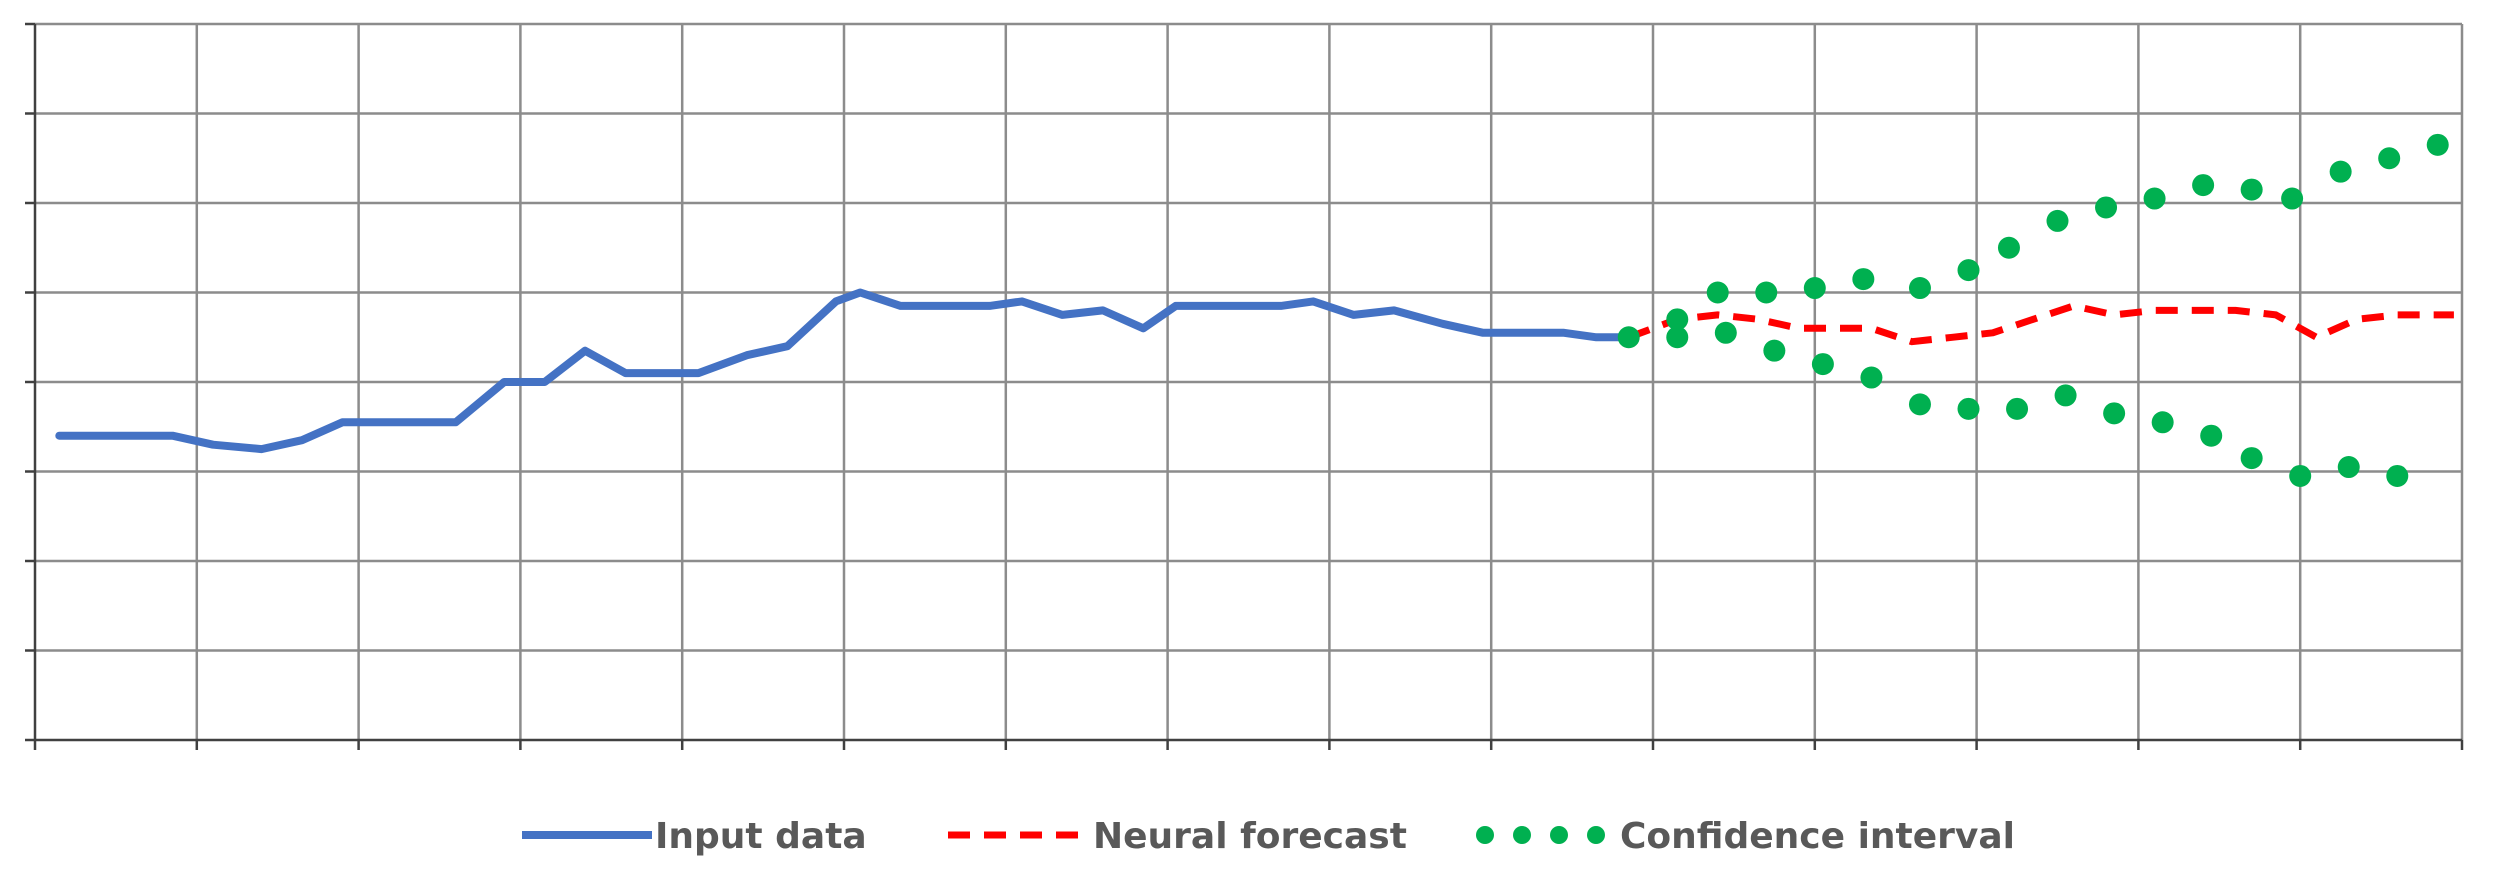  I want to click on legend-swatch-confidence-interval, so click(1540, 835).